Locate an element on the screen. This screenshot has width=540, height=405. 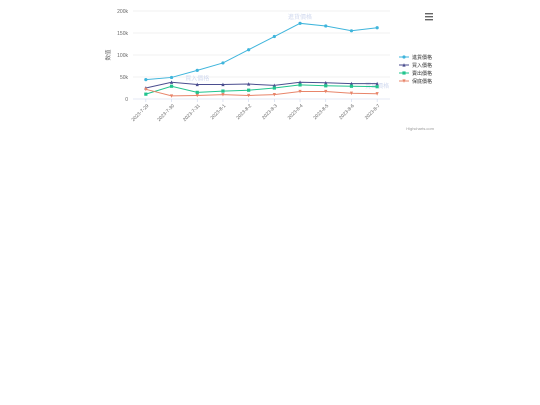
hamburger-menu-icon is located at coordinates (429, 17).